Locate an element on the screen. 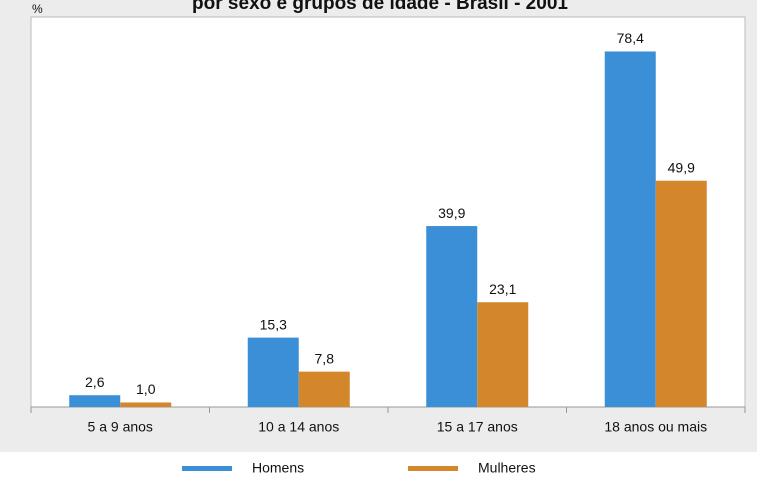 This screenshot has height=477, width=757. x-tick-label: 15 a 17 anos is located at coordinates (477, 427).